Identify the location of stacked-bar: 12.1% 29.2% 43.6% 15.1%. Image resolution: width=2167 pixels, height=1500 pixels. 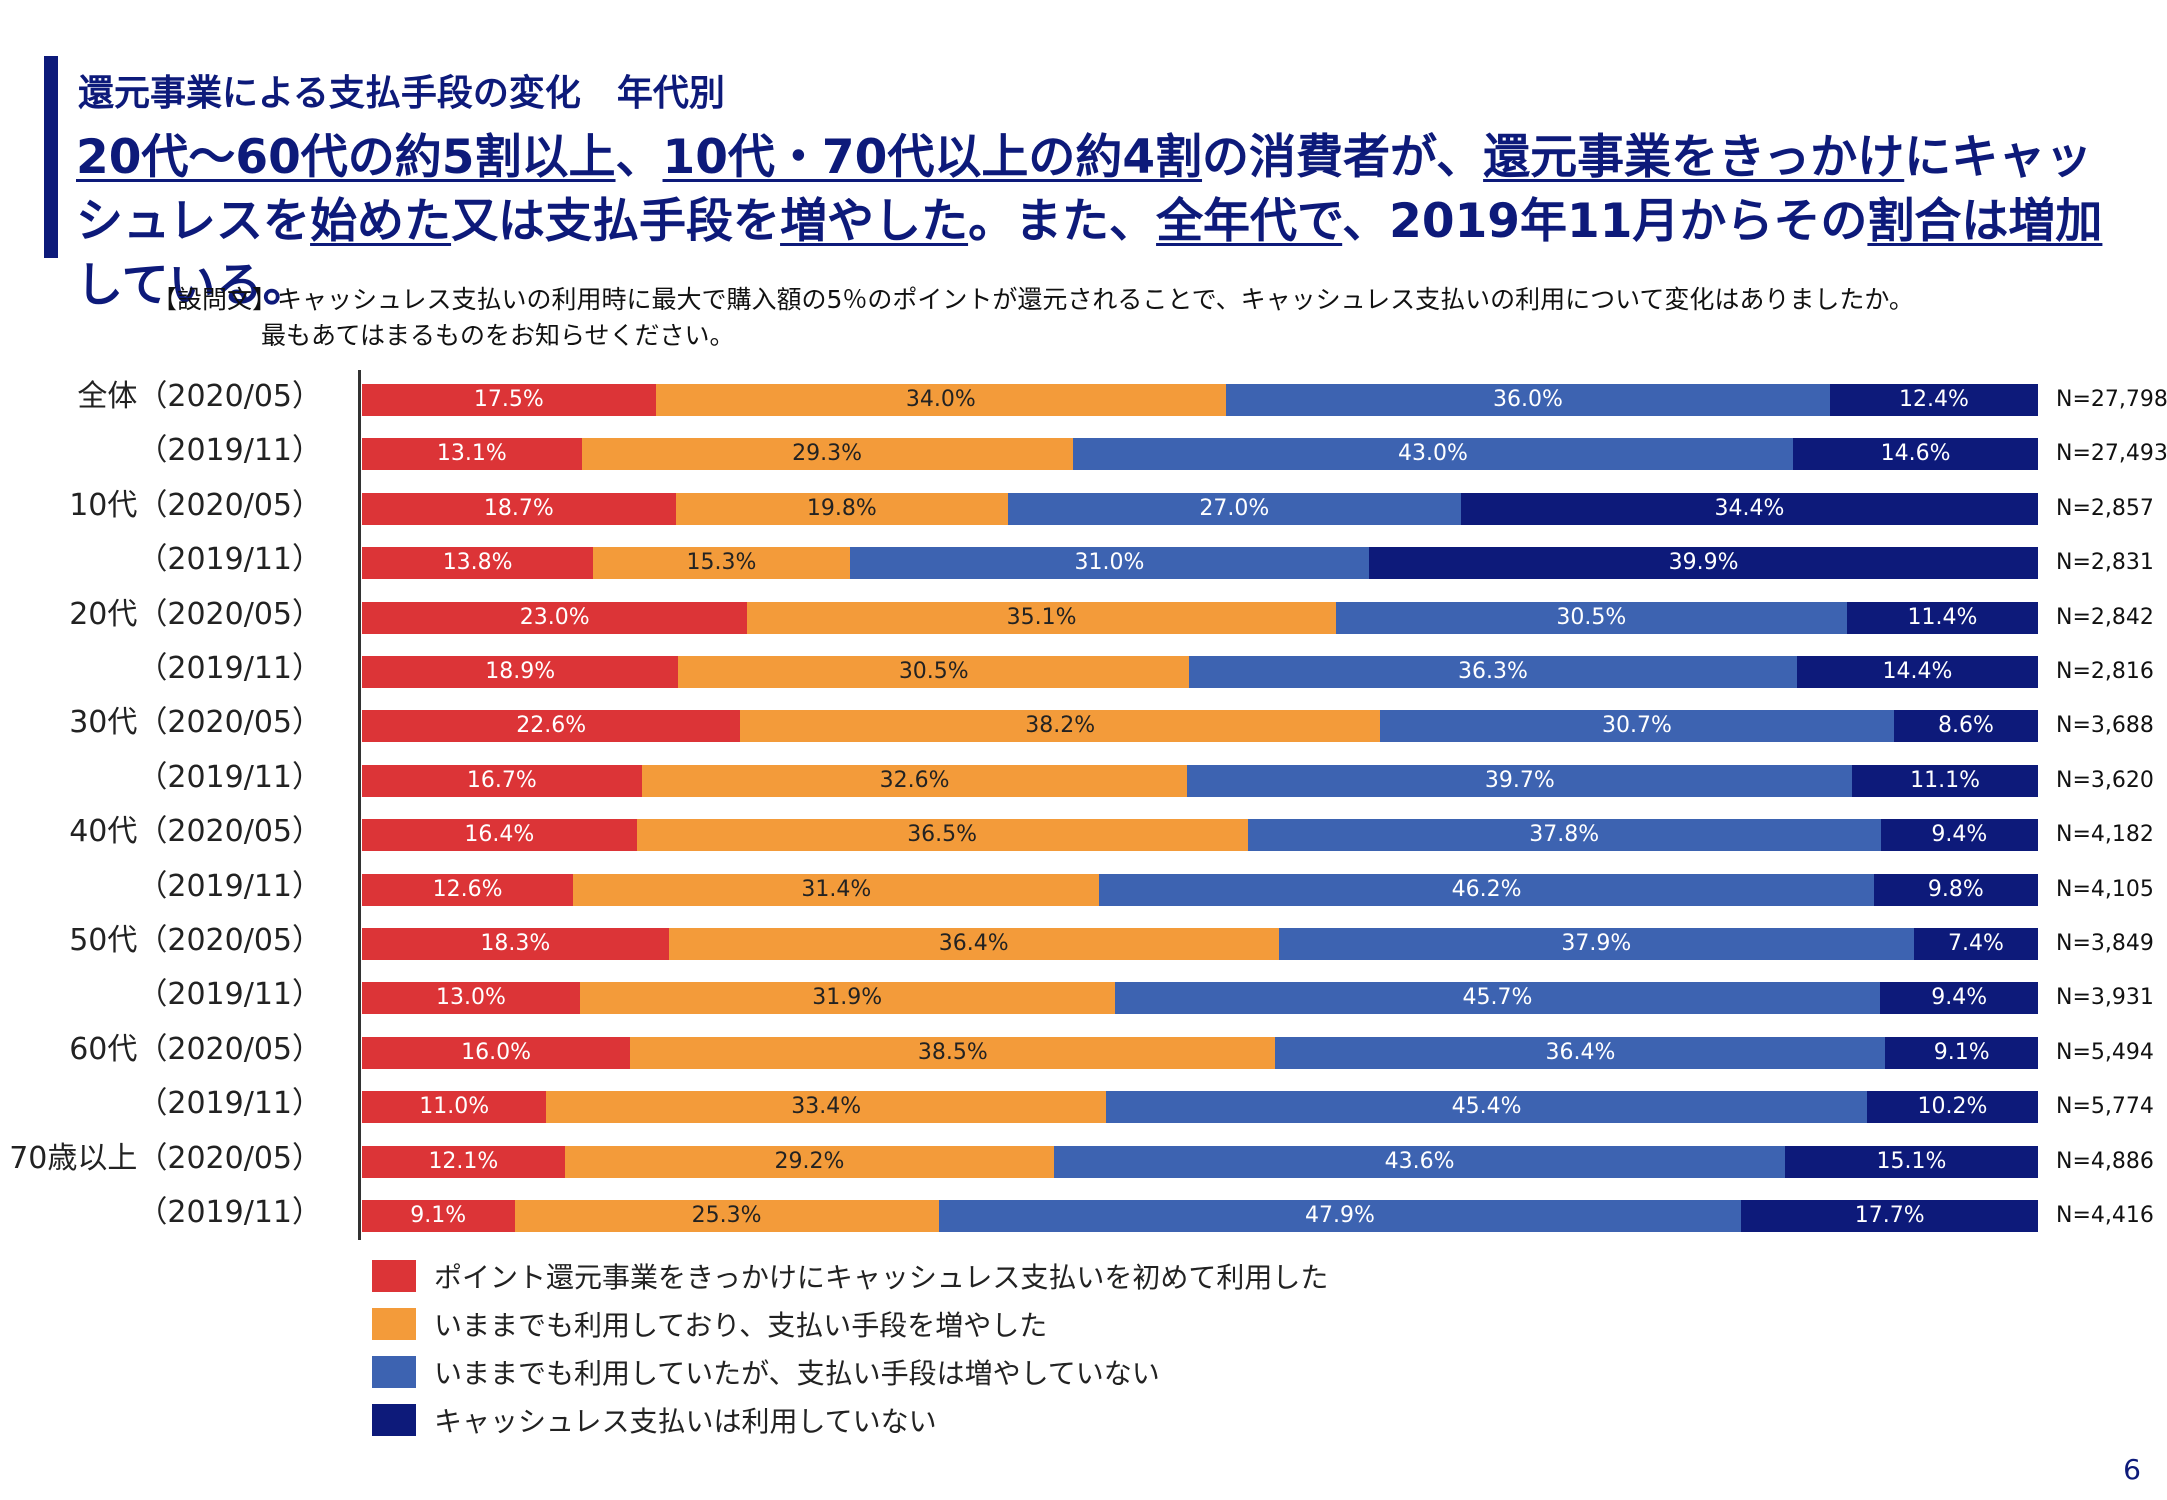
(1200, 1161).